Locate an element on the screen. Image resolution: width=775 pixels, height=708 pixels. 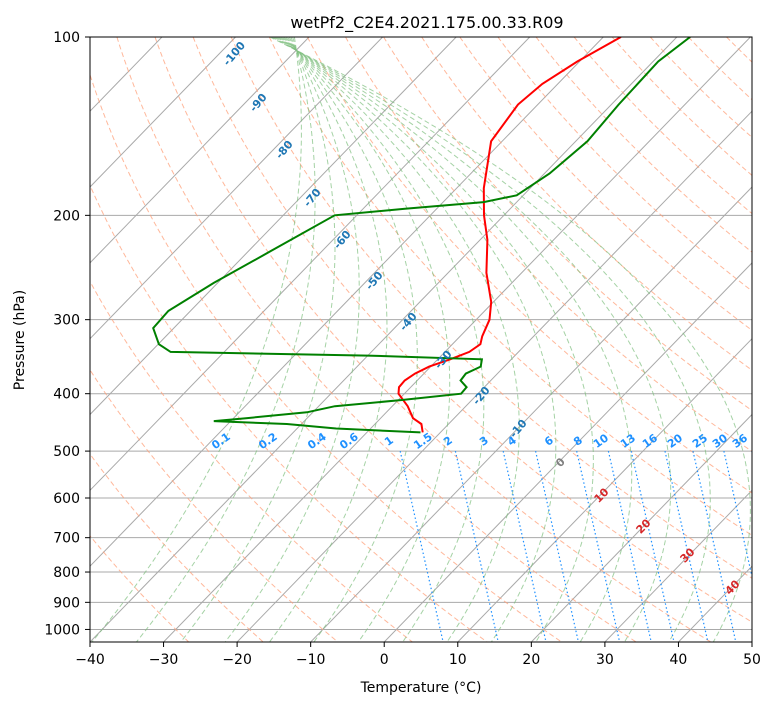
y-tick-label: 900 is located at coordinates (66, 603).